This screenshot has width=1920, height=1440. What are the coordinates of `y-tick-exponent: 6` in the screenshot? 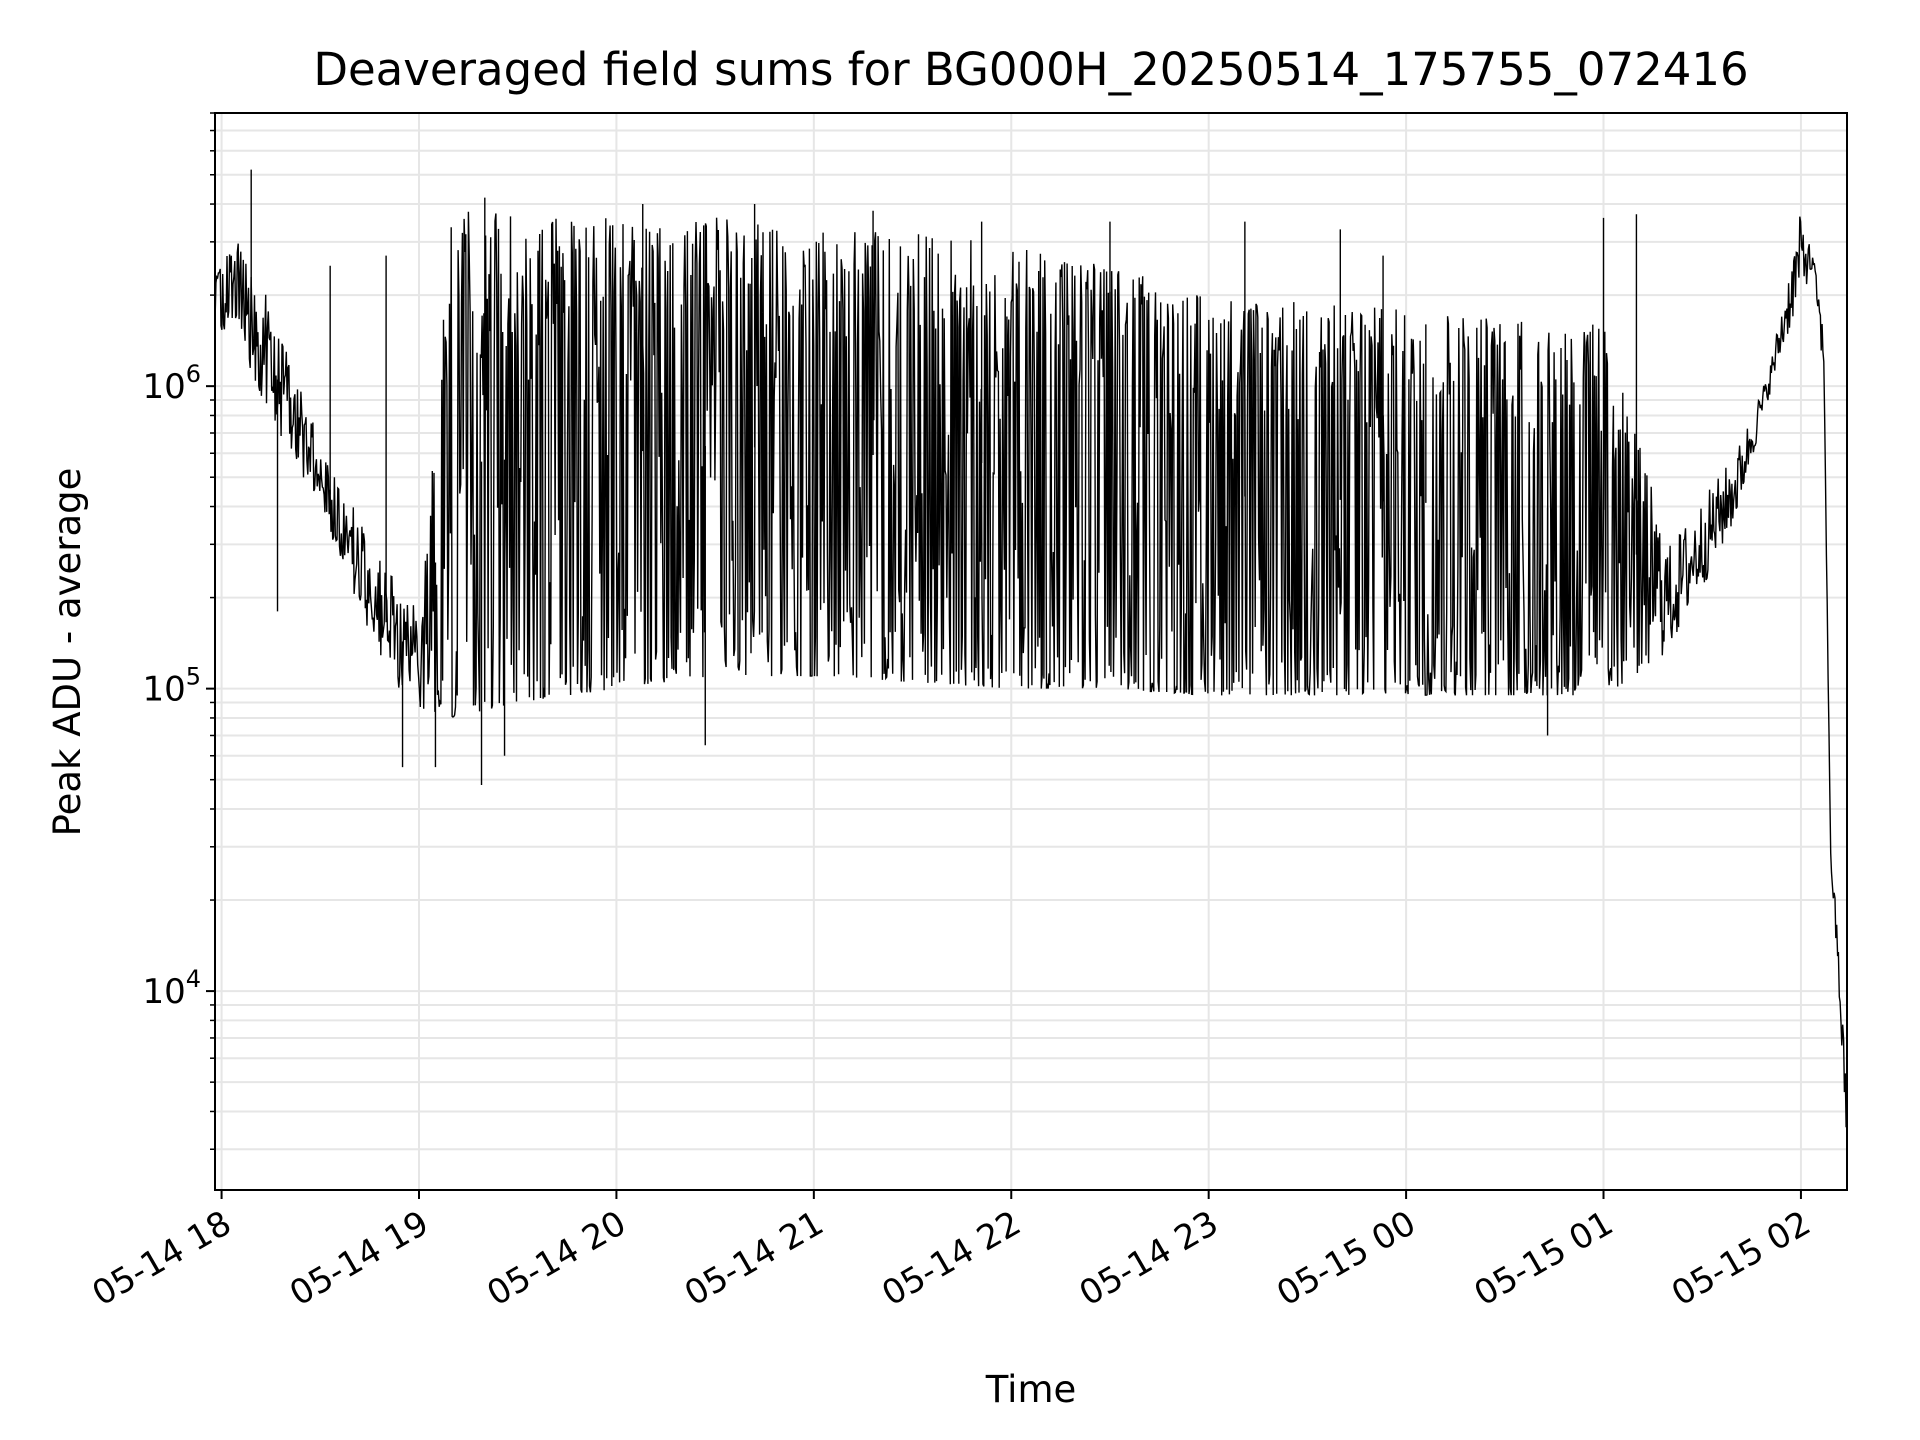 It's located at (193, 374).